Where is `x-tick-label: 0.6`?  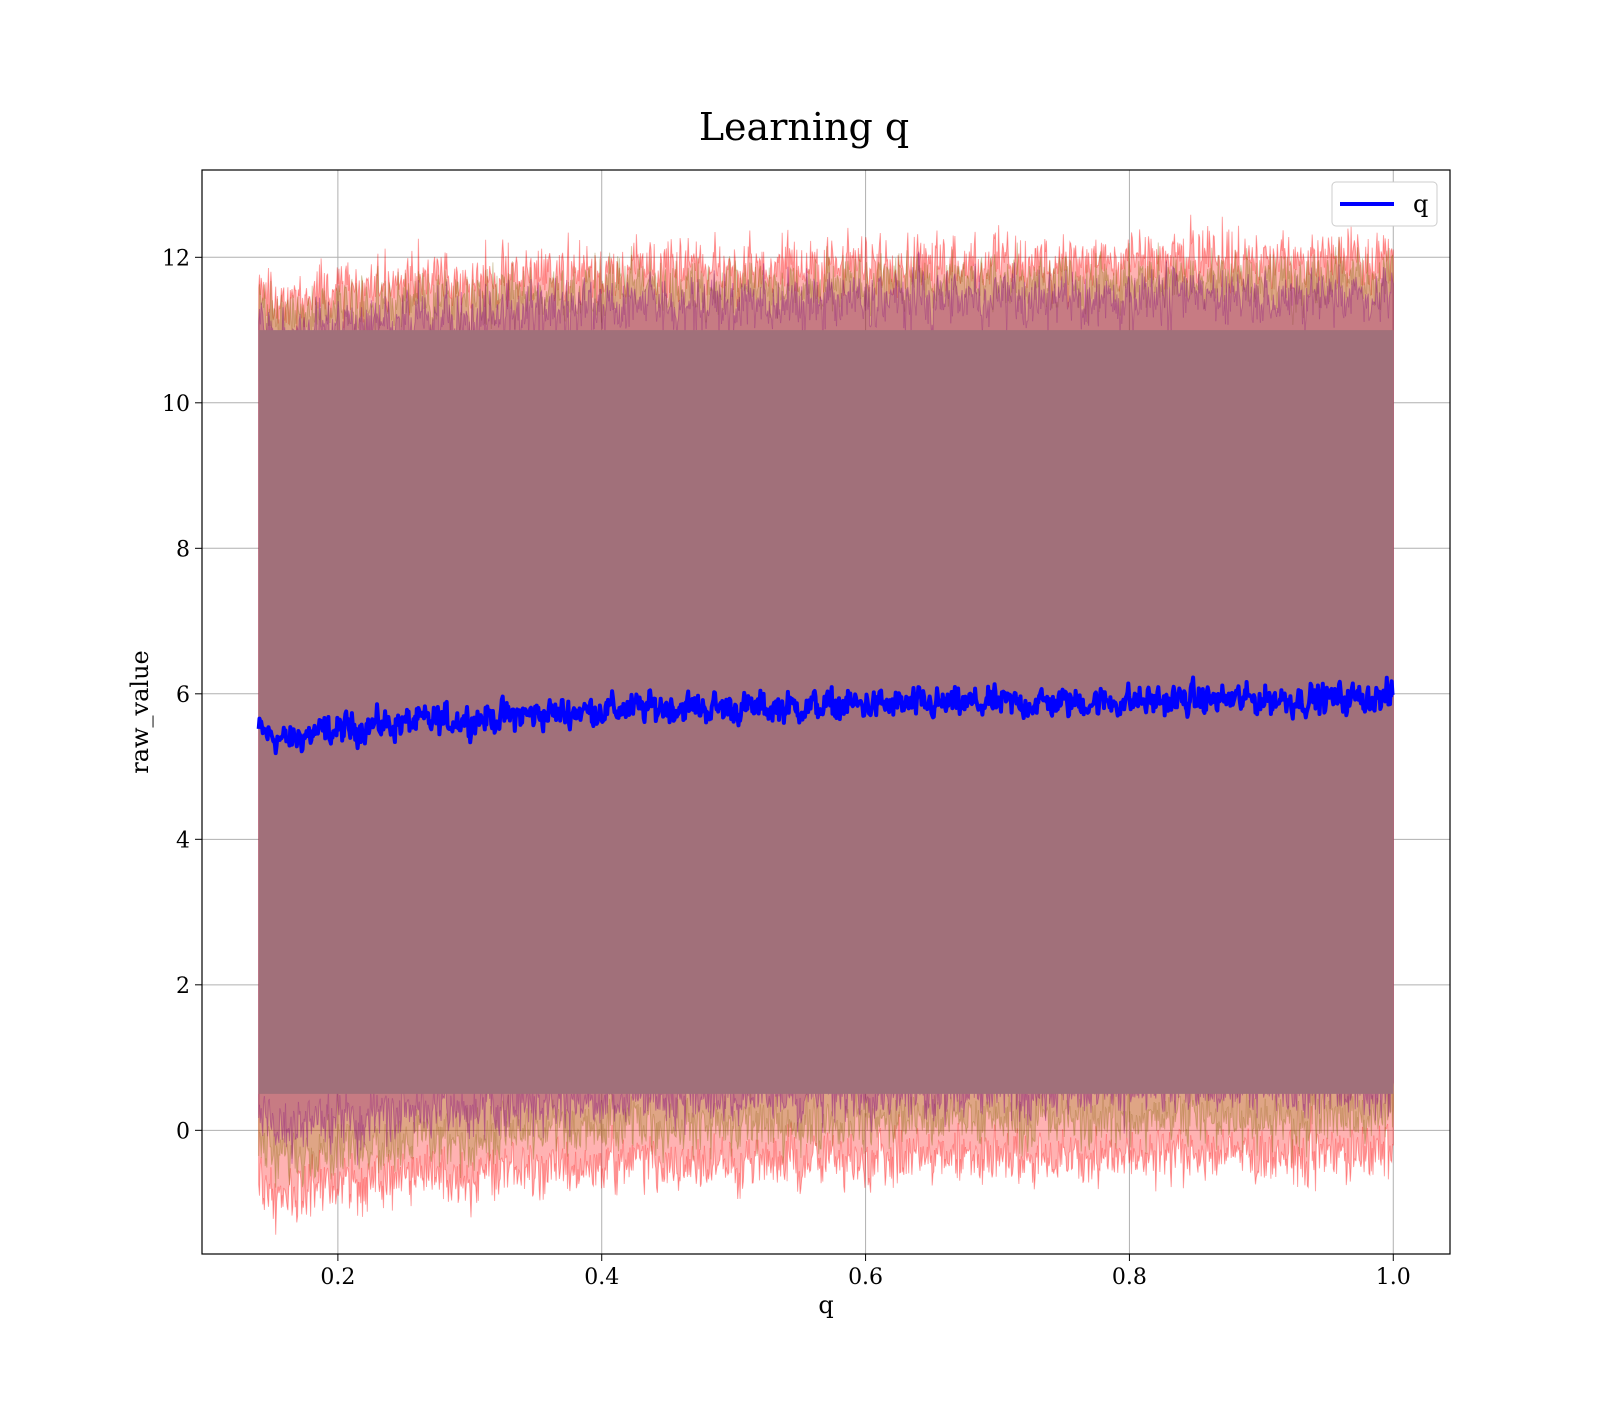 x-tick-label: 0.6 is located at coordinates (865, 1277).